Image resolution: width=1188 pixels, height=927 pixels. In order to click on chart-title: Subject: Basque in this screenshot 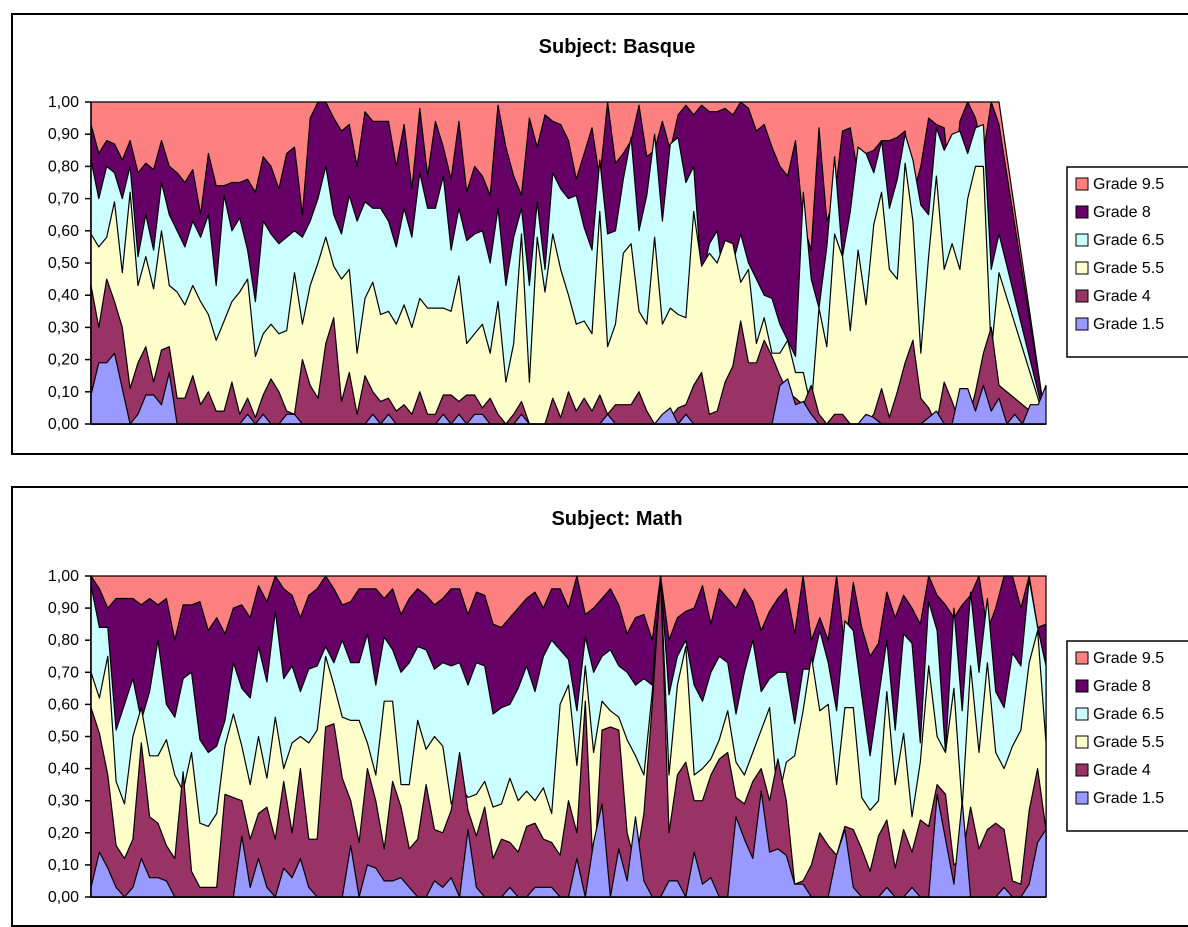, I will do `click(617, 47)`.